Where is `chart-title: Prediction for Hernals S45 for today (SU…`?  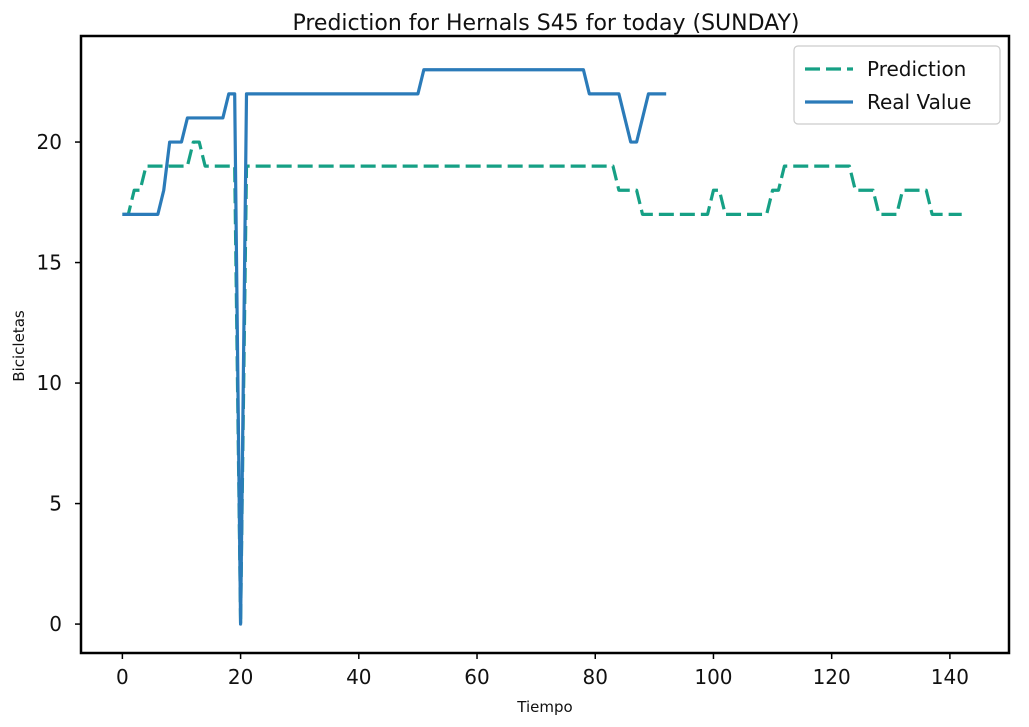
chart-title: Prediction for Hernals S45 for today (SU… is located at coordinates (545, 23).